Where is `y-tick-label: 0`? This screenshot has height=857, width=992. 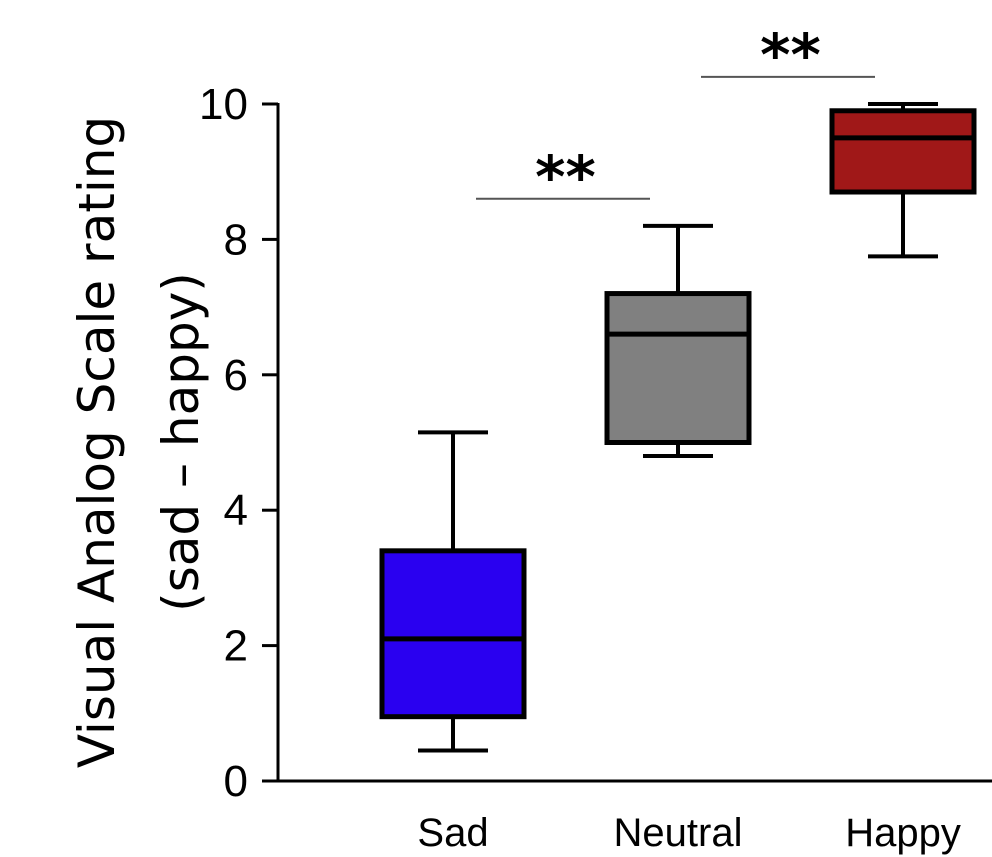 y-tick-label: 0 is located at coordinates (236, 781).